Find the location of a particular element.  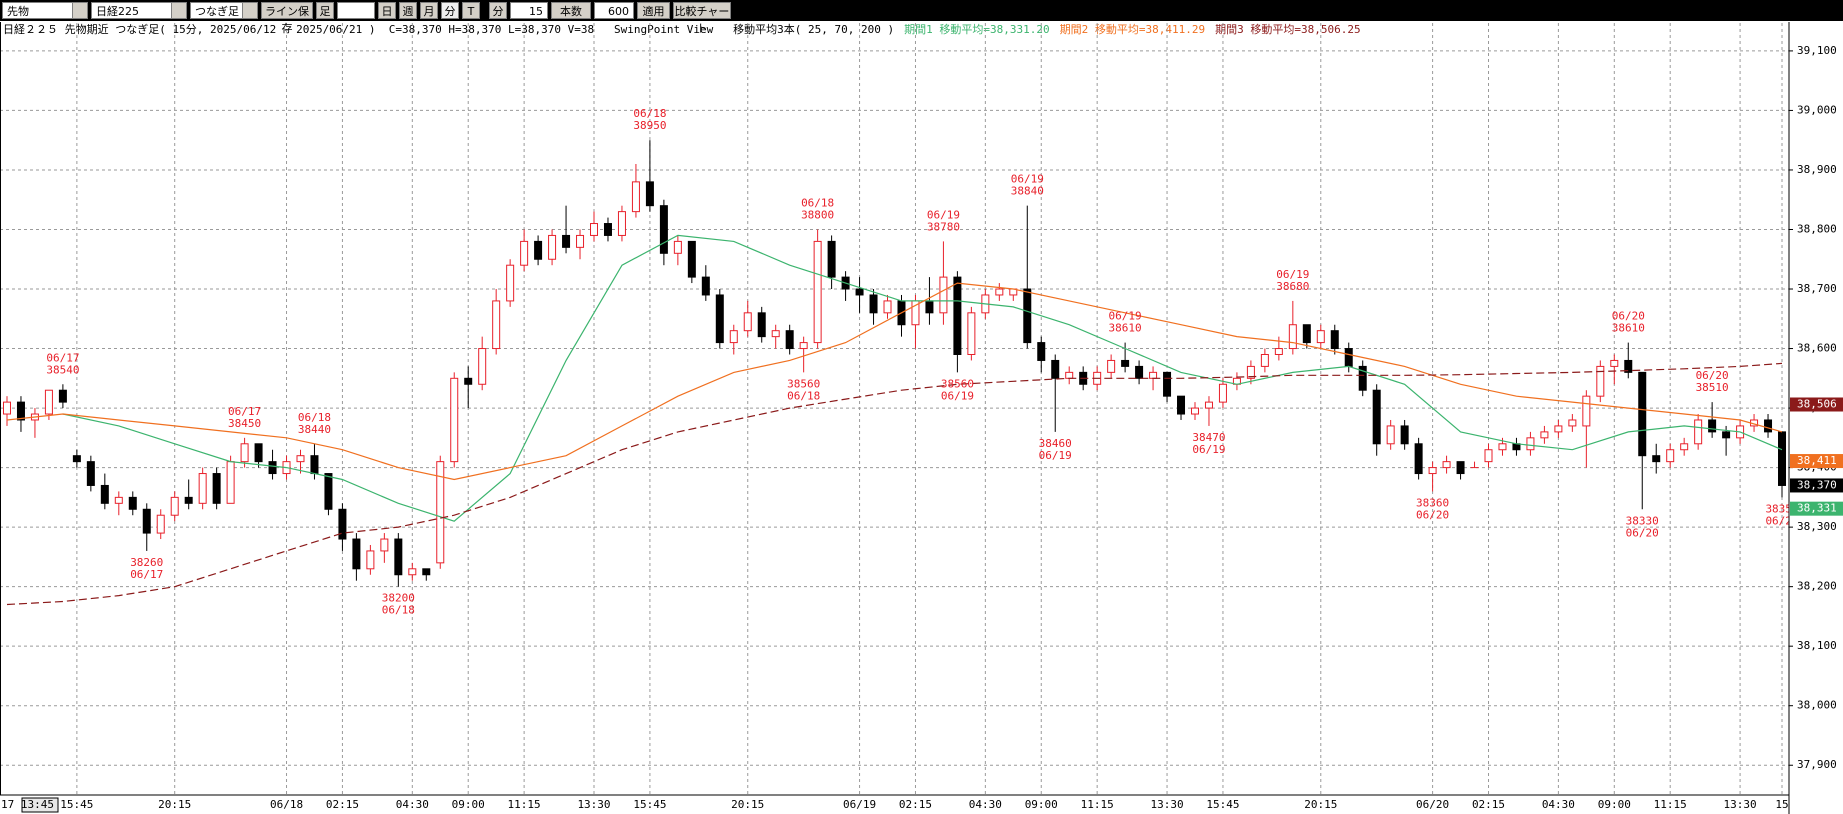

x-tick-label: 20:15 is located at coordinates (1320, 804).